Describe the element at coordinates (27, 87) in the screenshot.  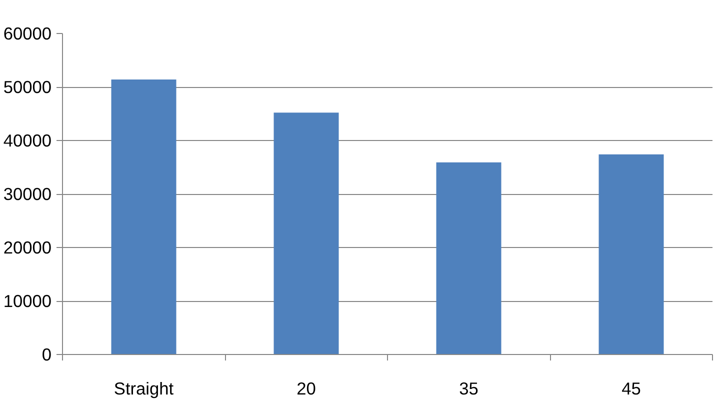
I see `y-tick-label: 50000` at that location.